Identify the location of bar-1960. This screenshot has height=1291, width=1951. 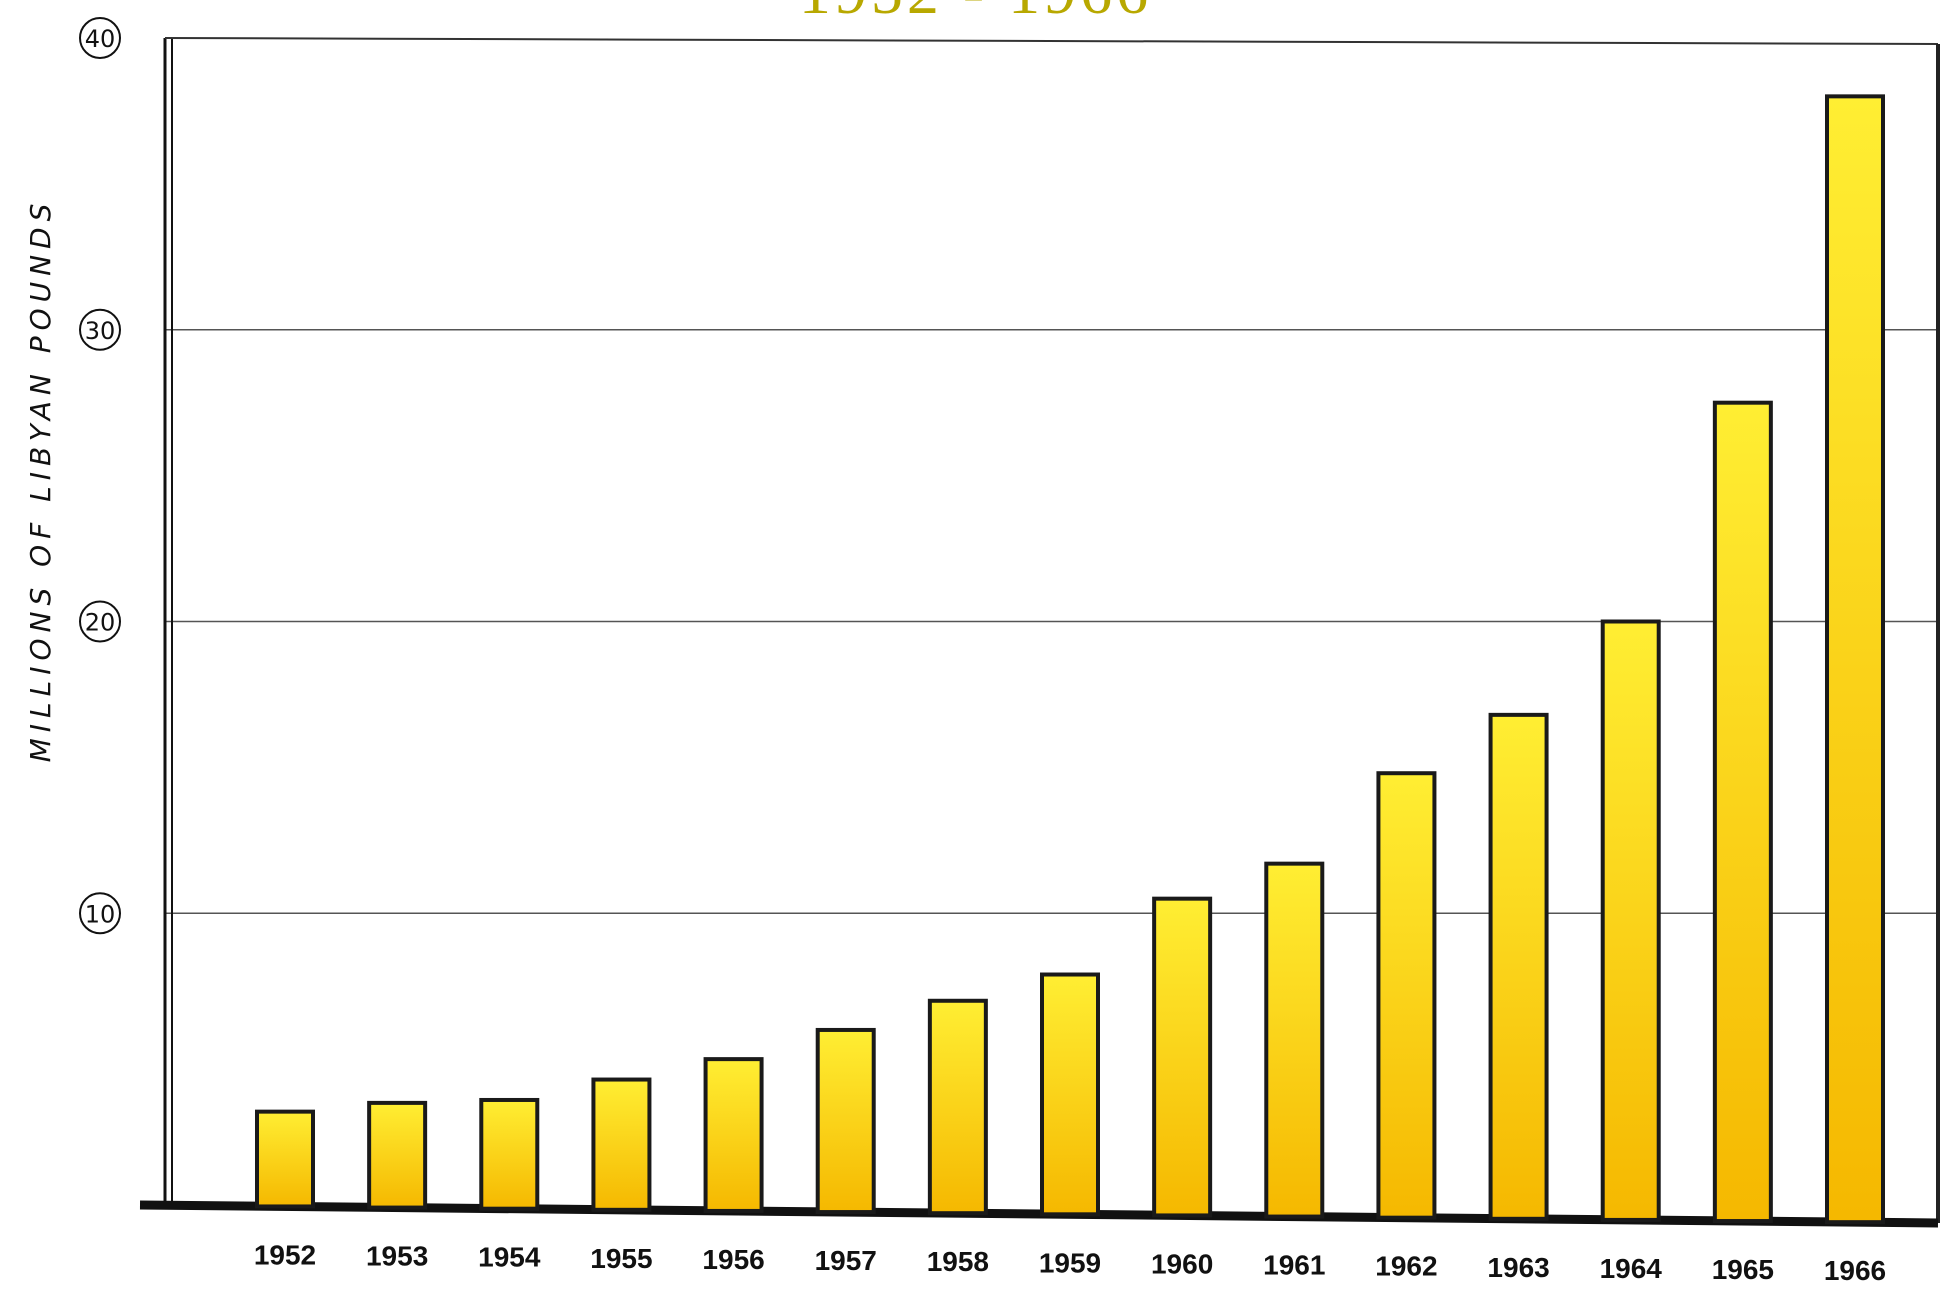
(1182, 1057).